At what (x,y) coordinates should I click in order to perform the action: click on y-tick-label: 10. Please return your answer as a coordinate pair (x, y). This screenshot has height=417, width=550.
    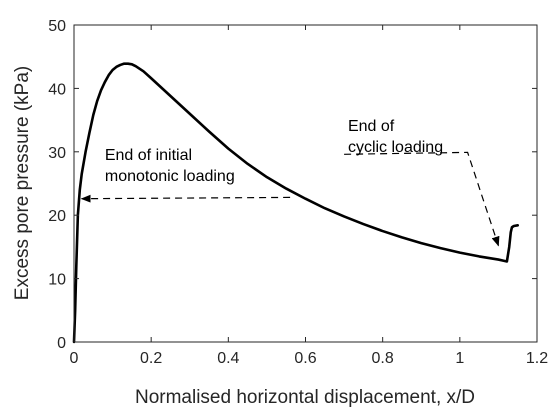
    Looking at the image, I should click on (57, 280).